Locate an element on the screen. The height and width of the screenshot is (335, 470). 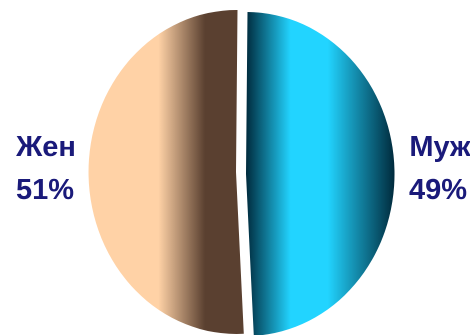
slice-label-male: Муж is located at coordinates (439, 147).